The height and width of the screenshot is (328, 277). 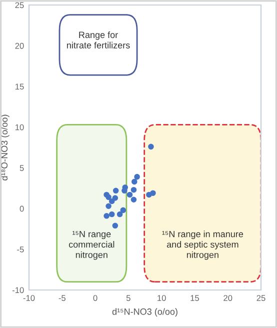 What do you see at coordinates (203, 245) in the screenshot?
I see `band-label: ¹⁵N range in manure and septic system nitrogen` at bounding box center [203, 245].